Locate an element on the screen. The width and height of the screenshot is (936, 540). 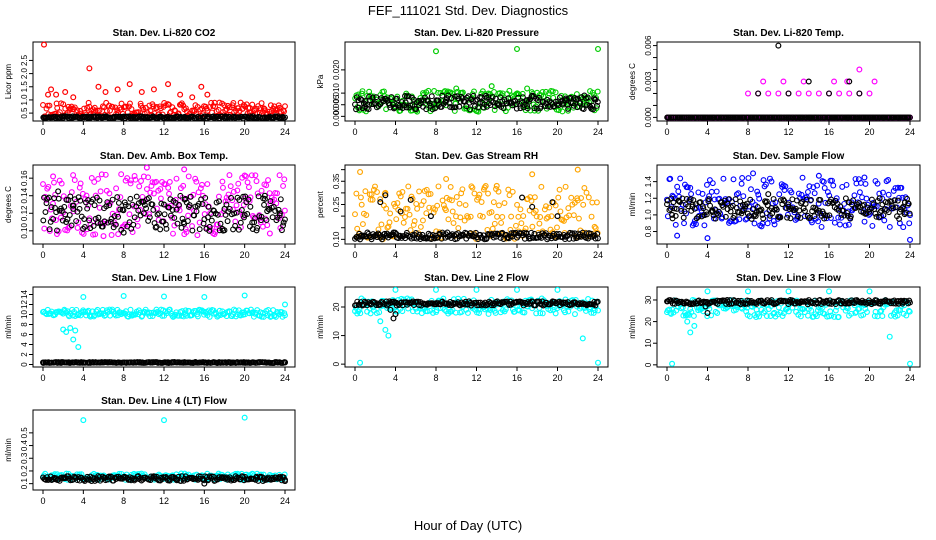
y-tick-label: 4 is located at coordinates (24, 344).